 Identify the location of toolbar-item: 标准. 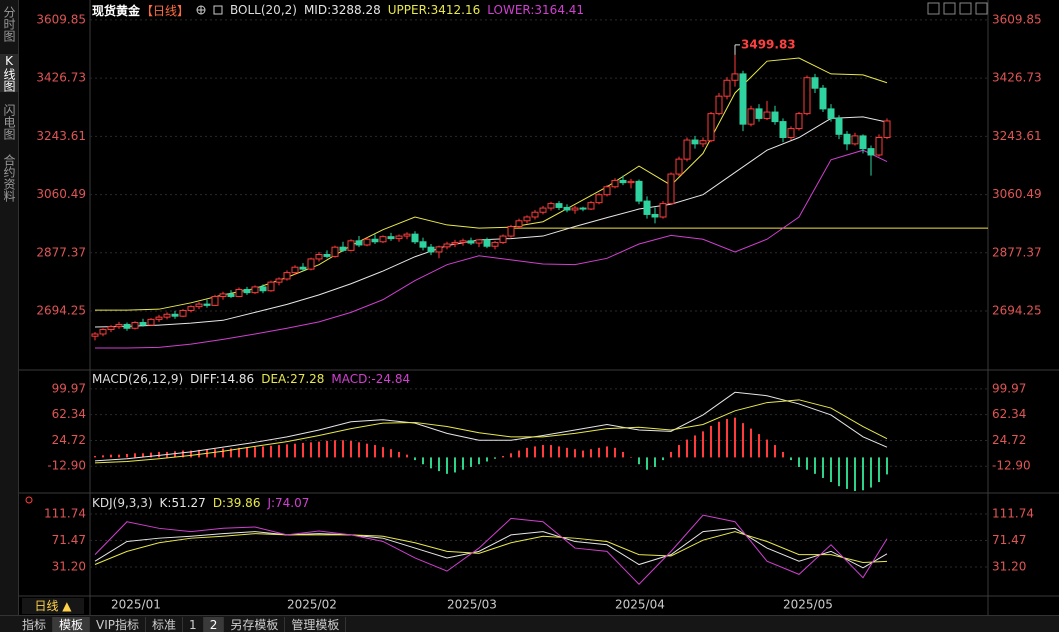
(165, 624).